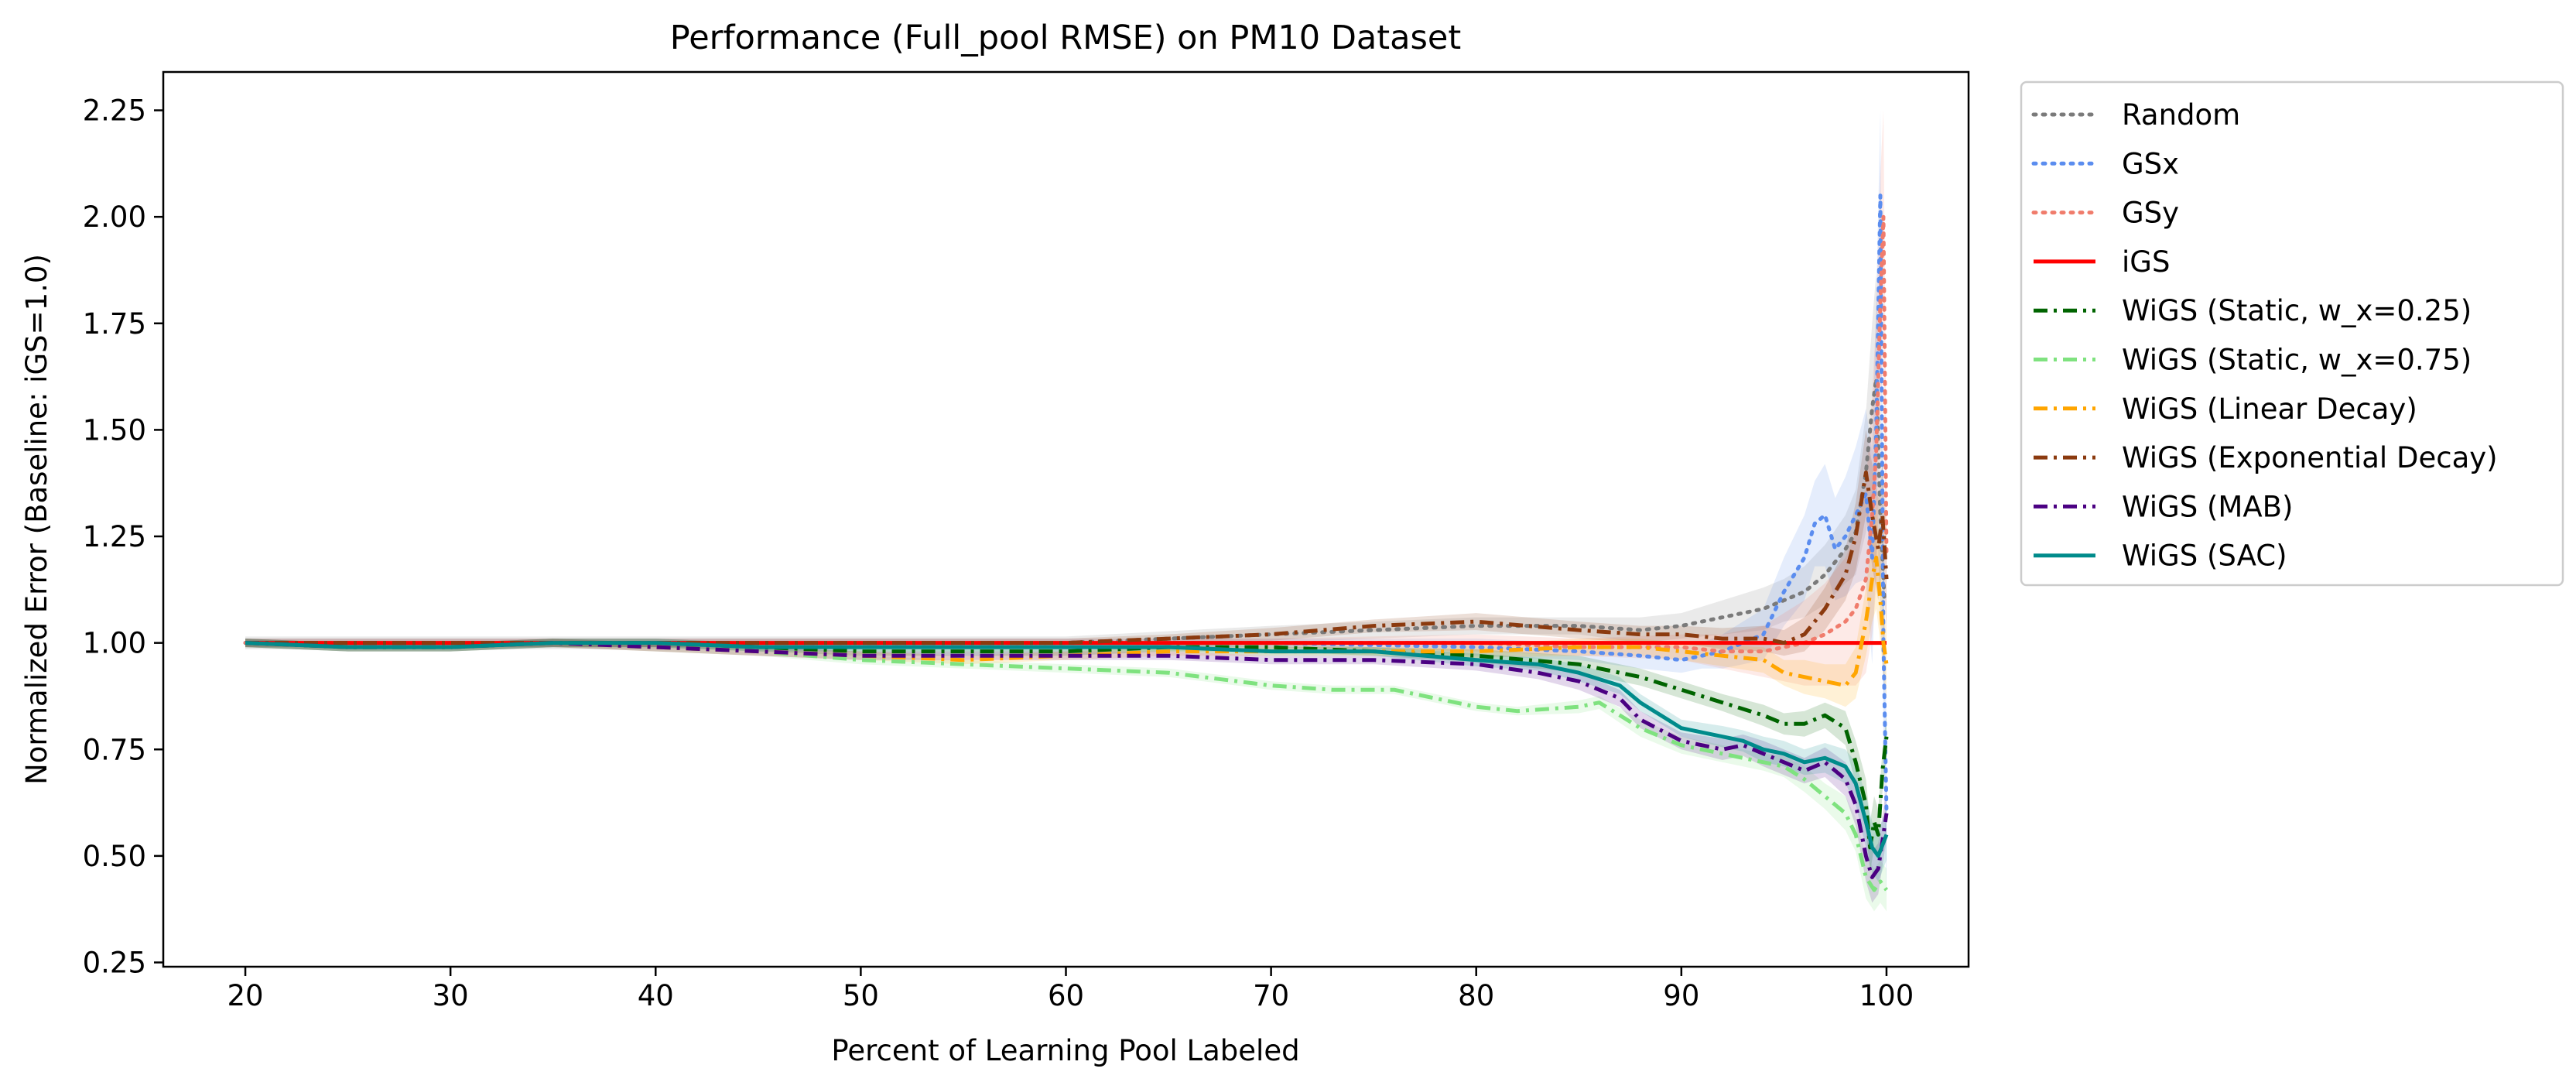 The width and height of the screenshot is (2576, 1089). Describe the element at coordinates (1067, 749) in the screenshot. I see `series-line-wigs-sac` at that location.